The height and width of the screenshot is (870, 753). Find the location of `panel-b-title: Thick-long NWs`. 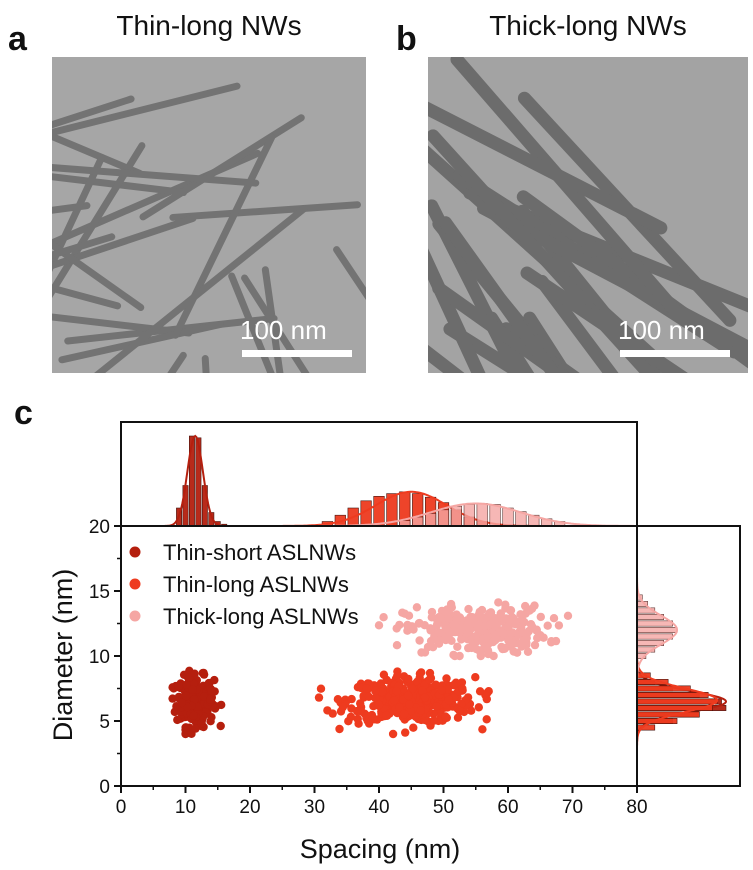

panel-b-title: Thick-long NWs is located at coordinates (588, 25).